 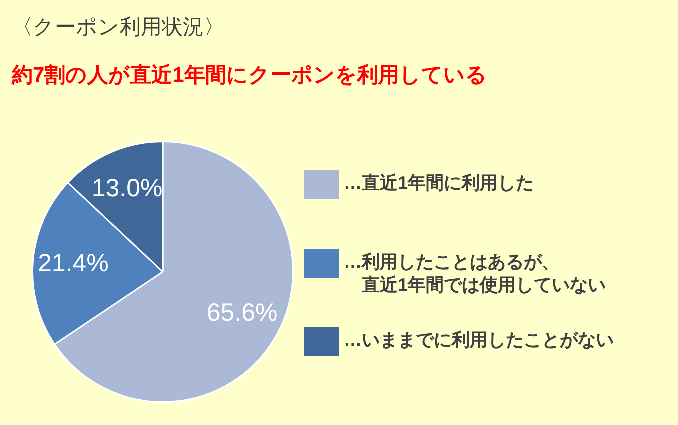 I want to click on legend-label: …利用したことはあるが、直近1年間では使用していない, so click(x=475, y=273).